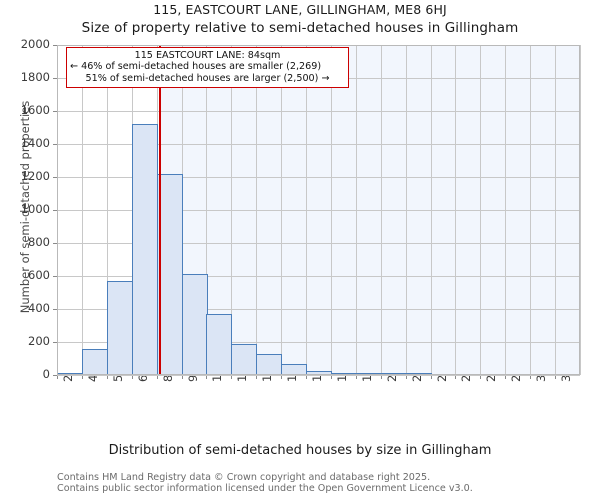 This screenshot has width=600, height=500. What do you see at coordinates (207, 55) in the screenshot?
I see `annotation-line-1: 115 EASTCOURT LANE: 84sqm` at bounding box center [207, 55].